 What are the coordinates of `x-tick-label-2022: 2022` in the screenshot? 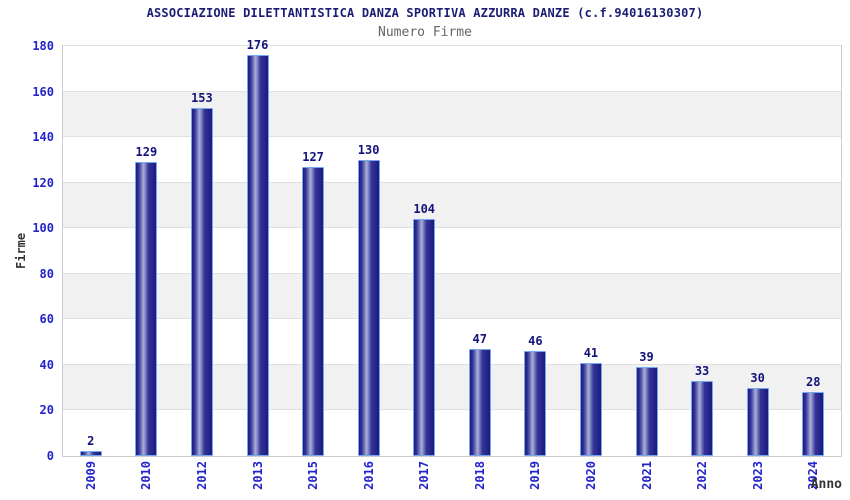 It's located at (702, 475).